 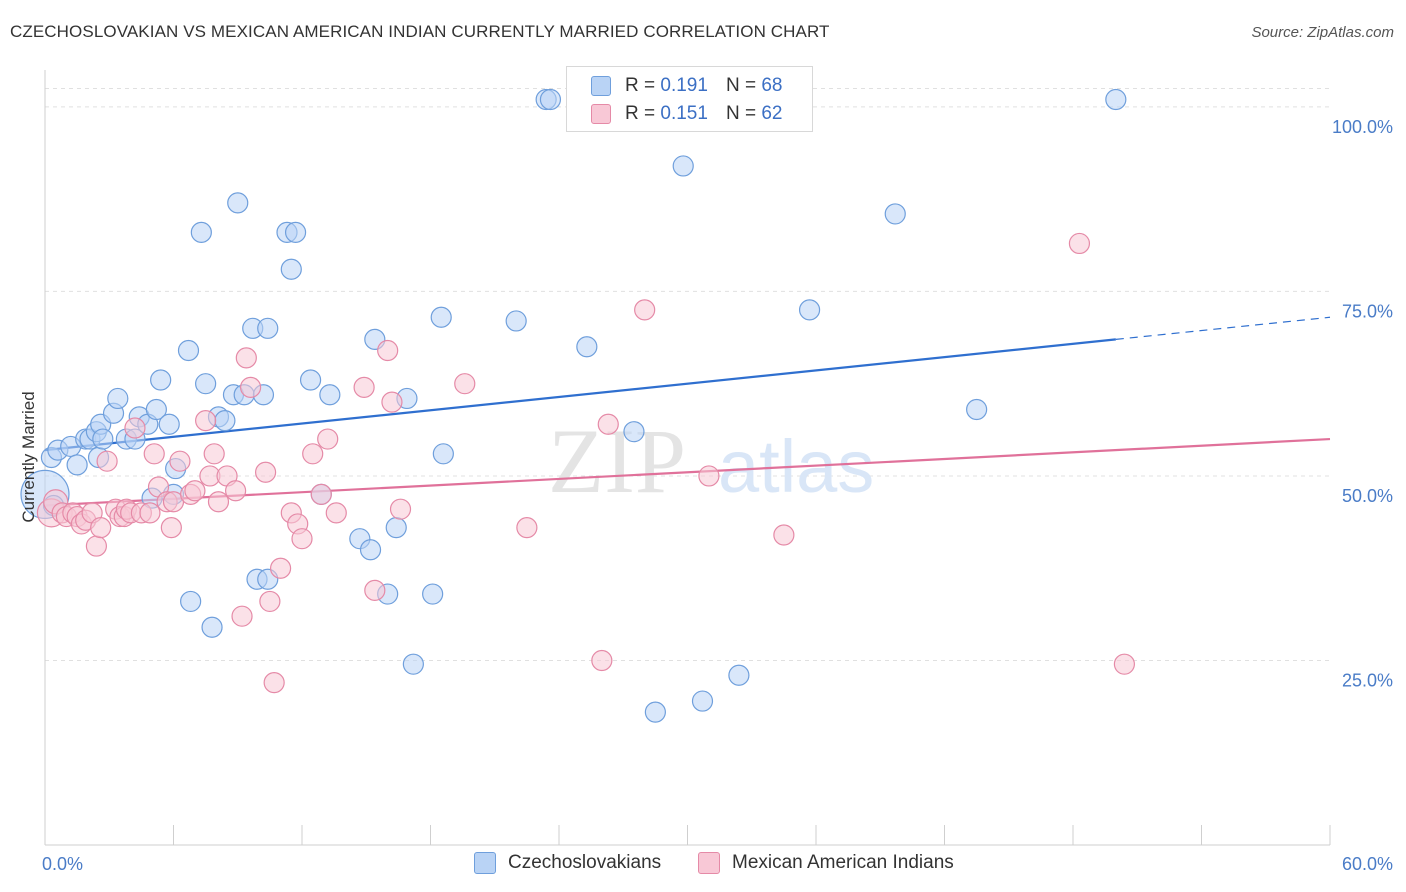 What do you see at coordinates (601, 86) in the screenshot?
I see `legend-swatch-blue` at bounding box center [601, 86].